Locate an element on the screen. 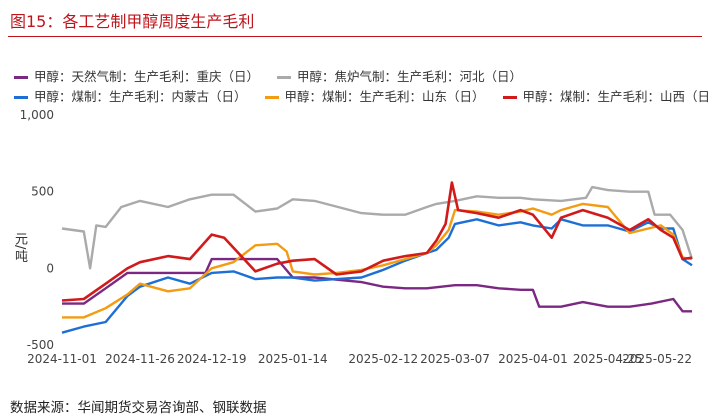 Image resolution: width=709 pixels, height=420 pixels. x-tick-label: 2024-11-26 is located at coordinates (140, 359).